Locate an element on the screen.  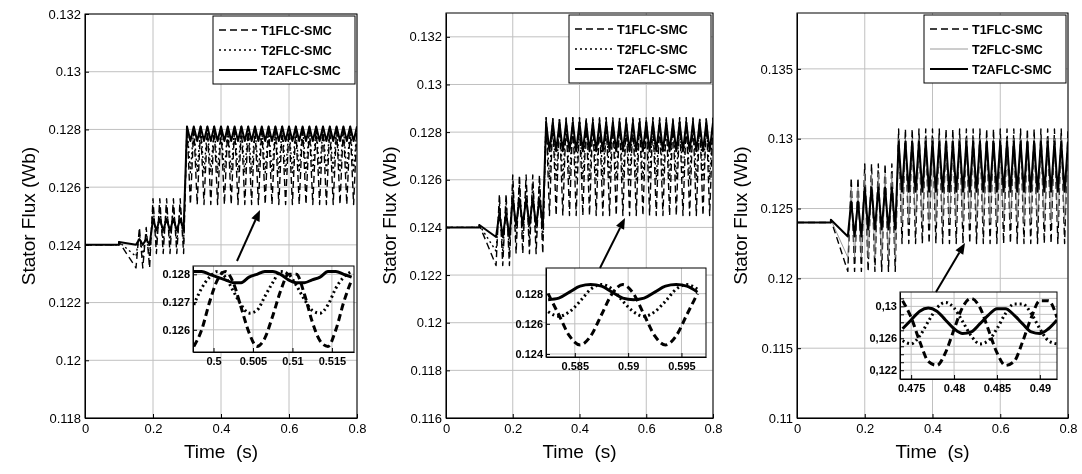
x-tick-label: 0.485 is located at coordinates (997, 387).